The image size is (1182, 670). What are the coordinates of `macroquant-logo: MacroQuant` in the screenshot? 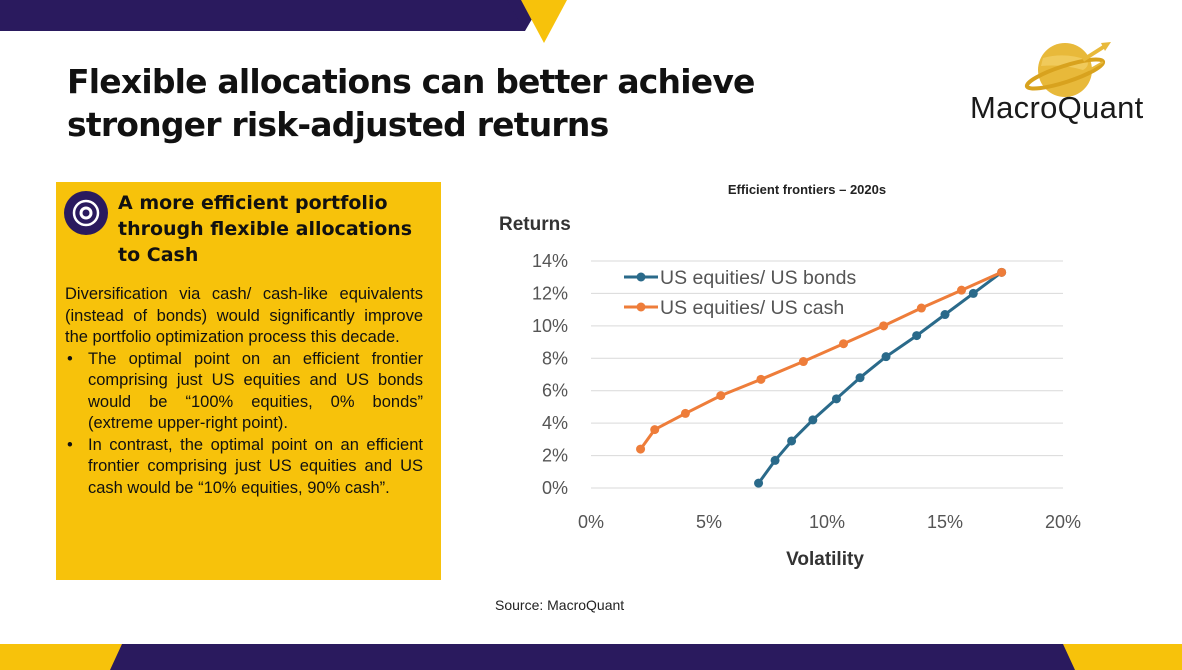 It's located at (1065, 85).